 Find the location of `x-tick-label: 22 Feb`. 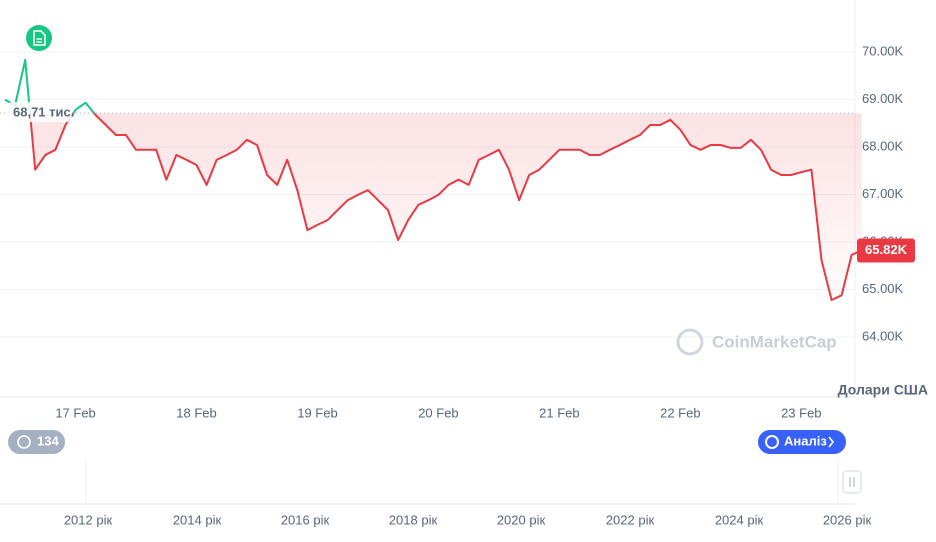

x-tick-label: 22 Feb is located at coordinates (680, 412).